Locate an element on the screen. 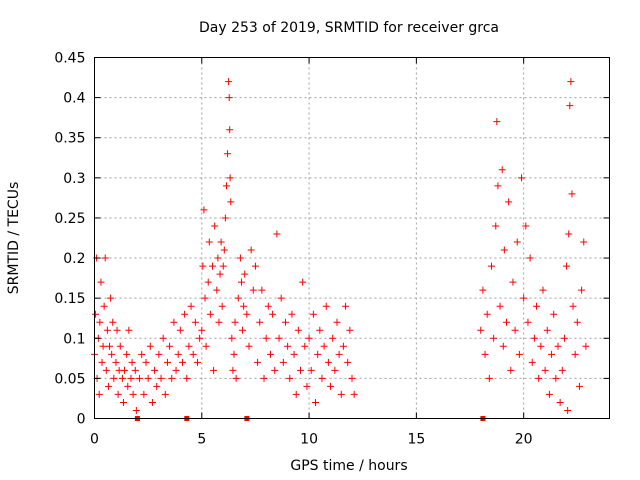 This screenshot has width=640, height=480. x-axis-label: GPS time / hours is located at coordinates (348, 466).